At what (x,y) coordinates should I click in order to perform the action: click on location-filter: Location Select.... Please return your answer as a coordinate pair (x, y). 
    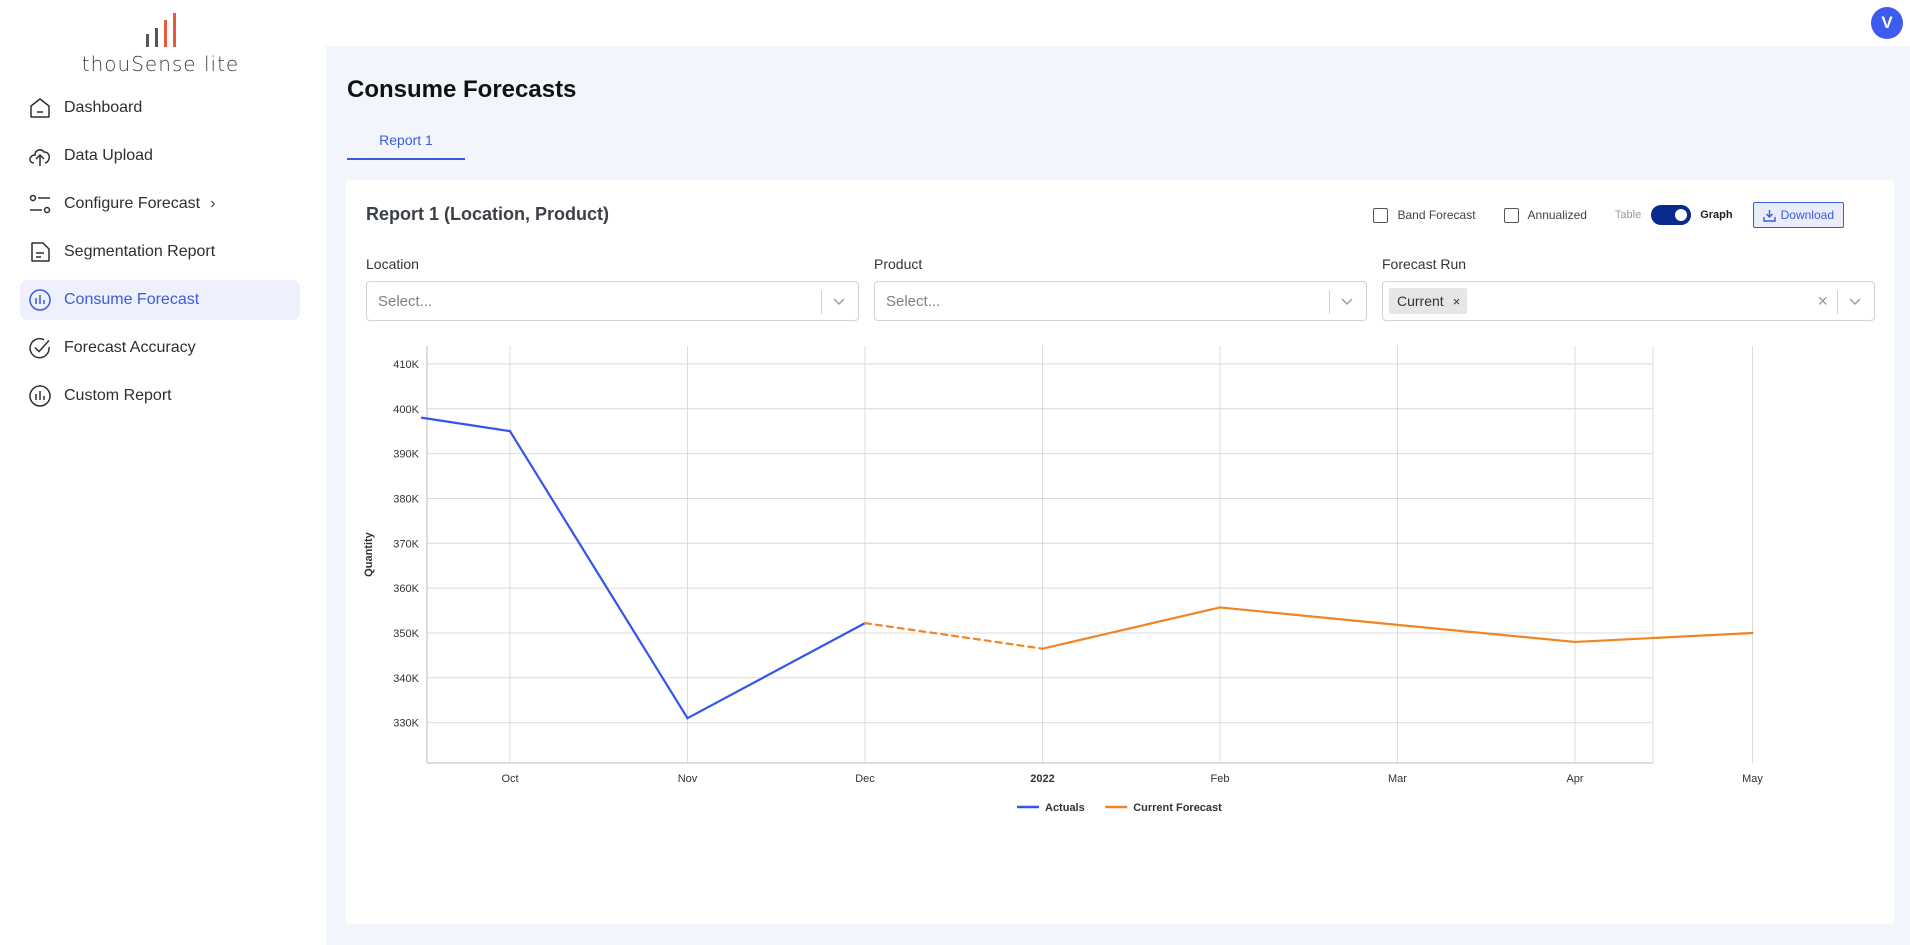
    Looking at the image, I should click on (612, 288).